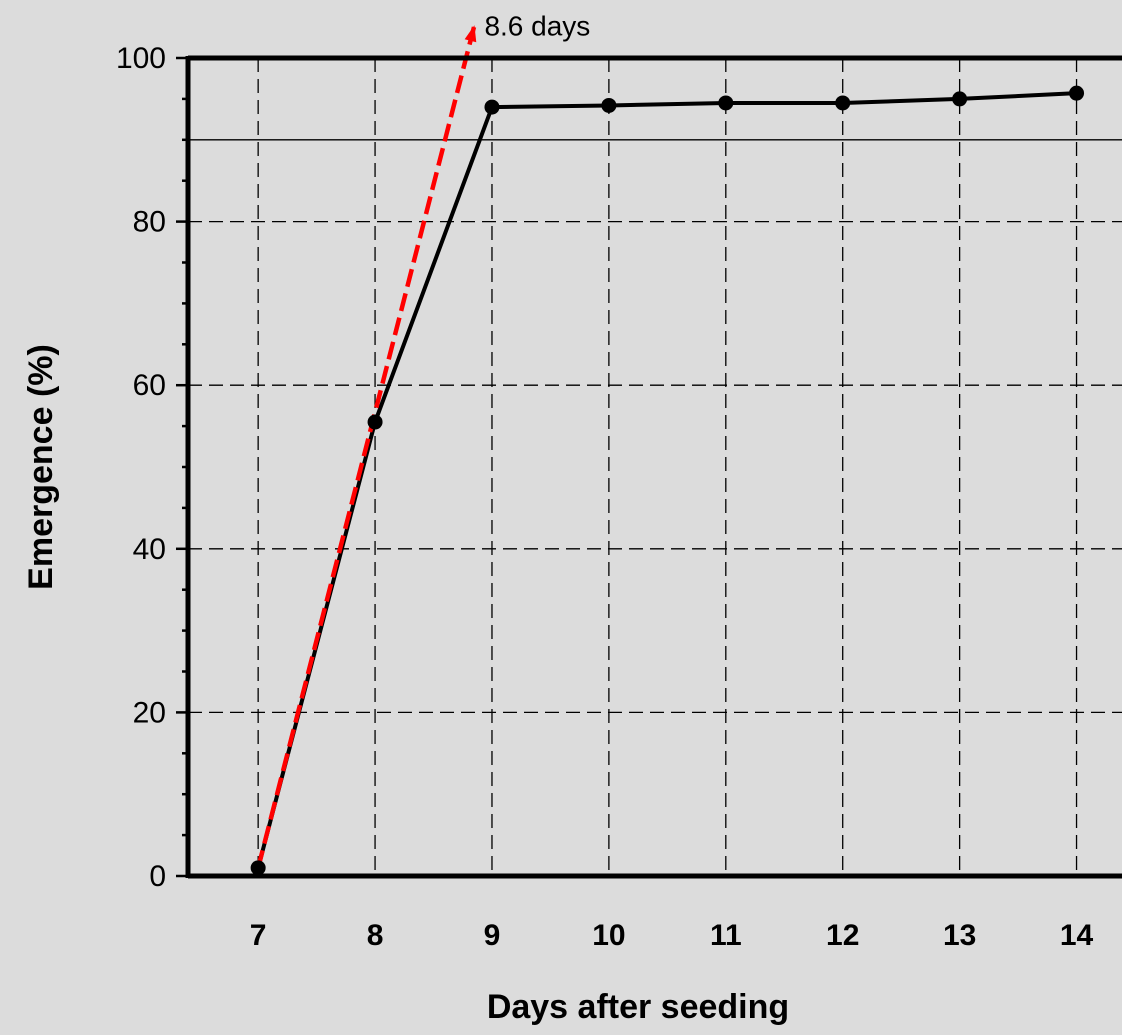  I want to click on x-tick-label: 13, so click(959, 935).